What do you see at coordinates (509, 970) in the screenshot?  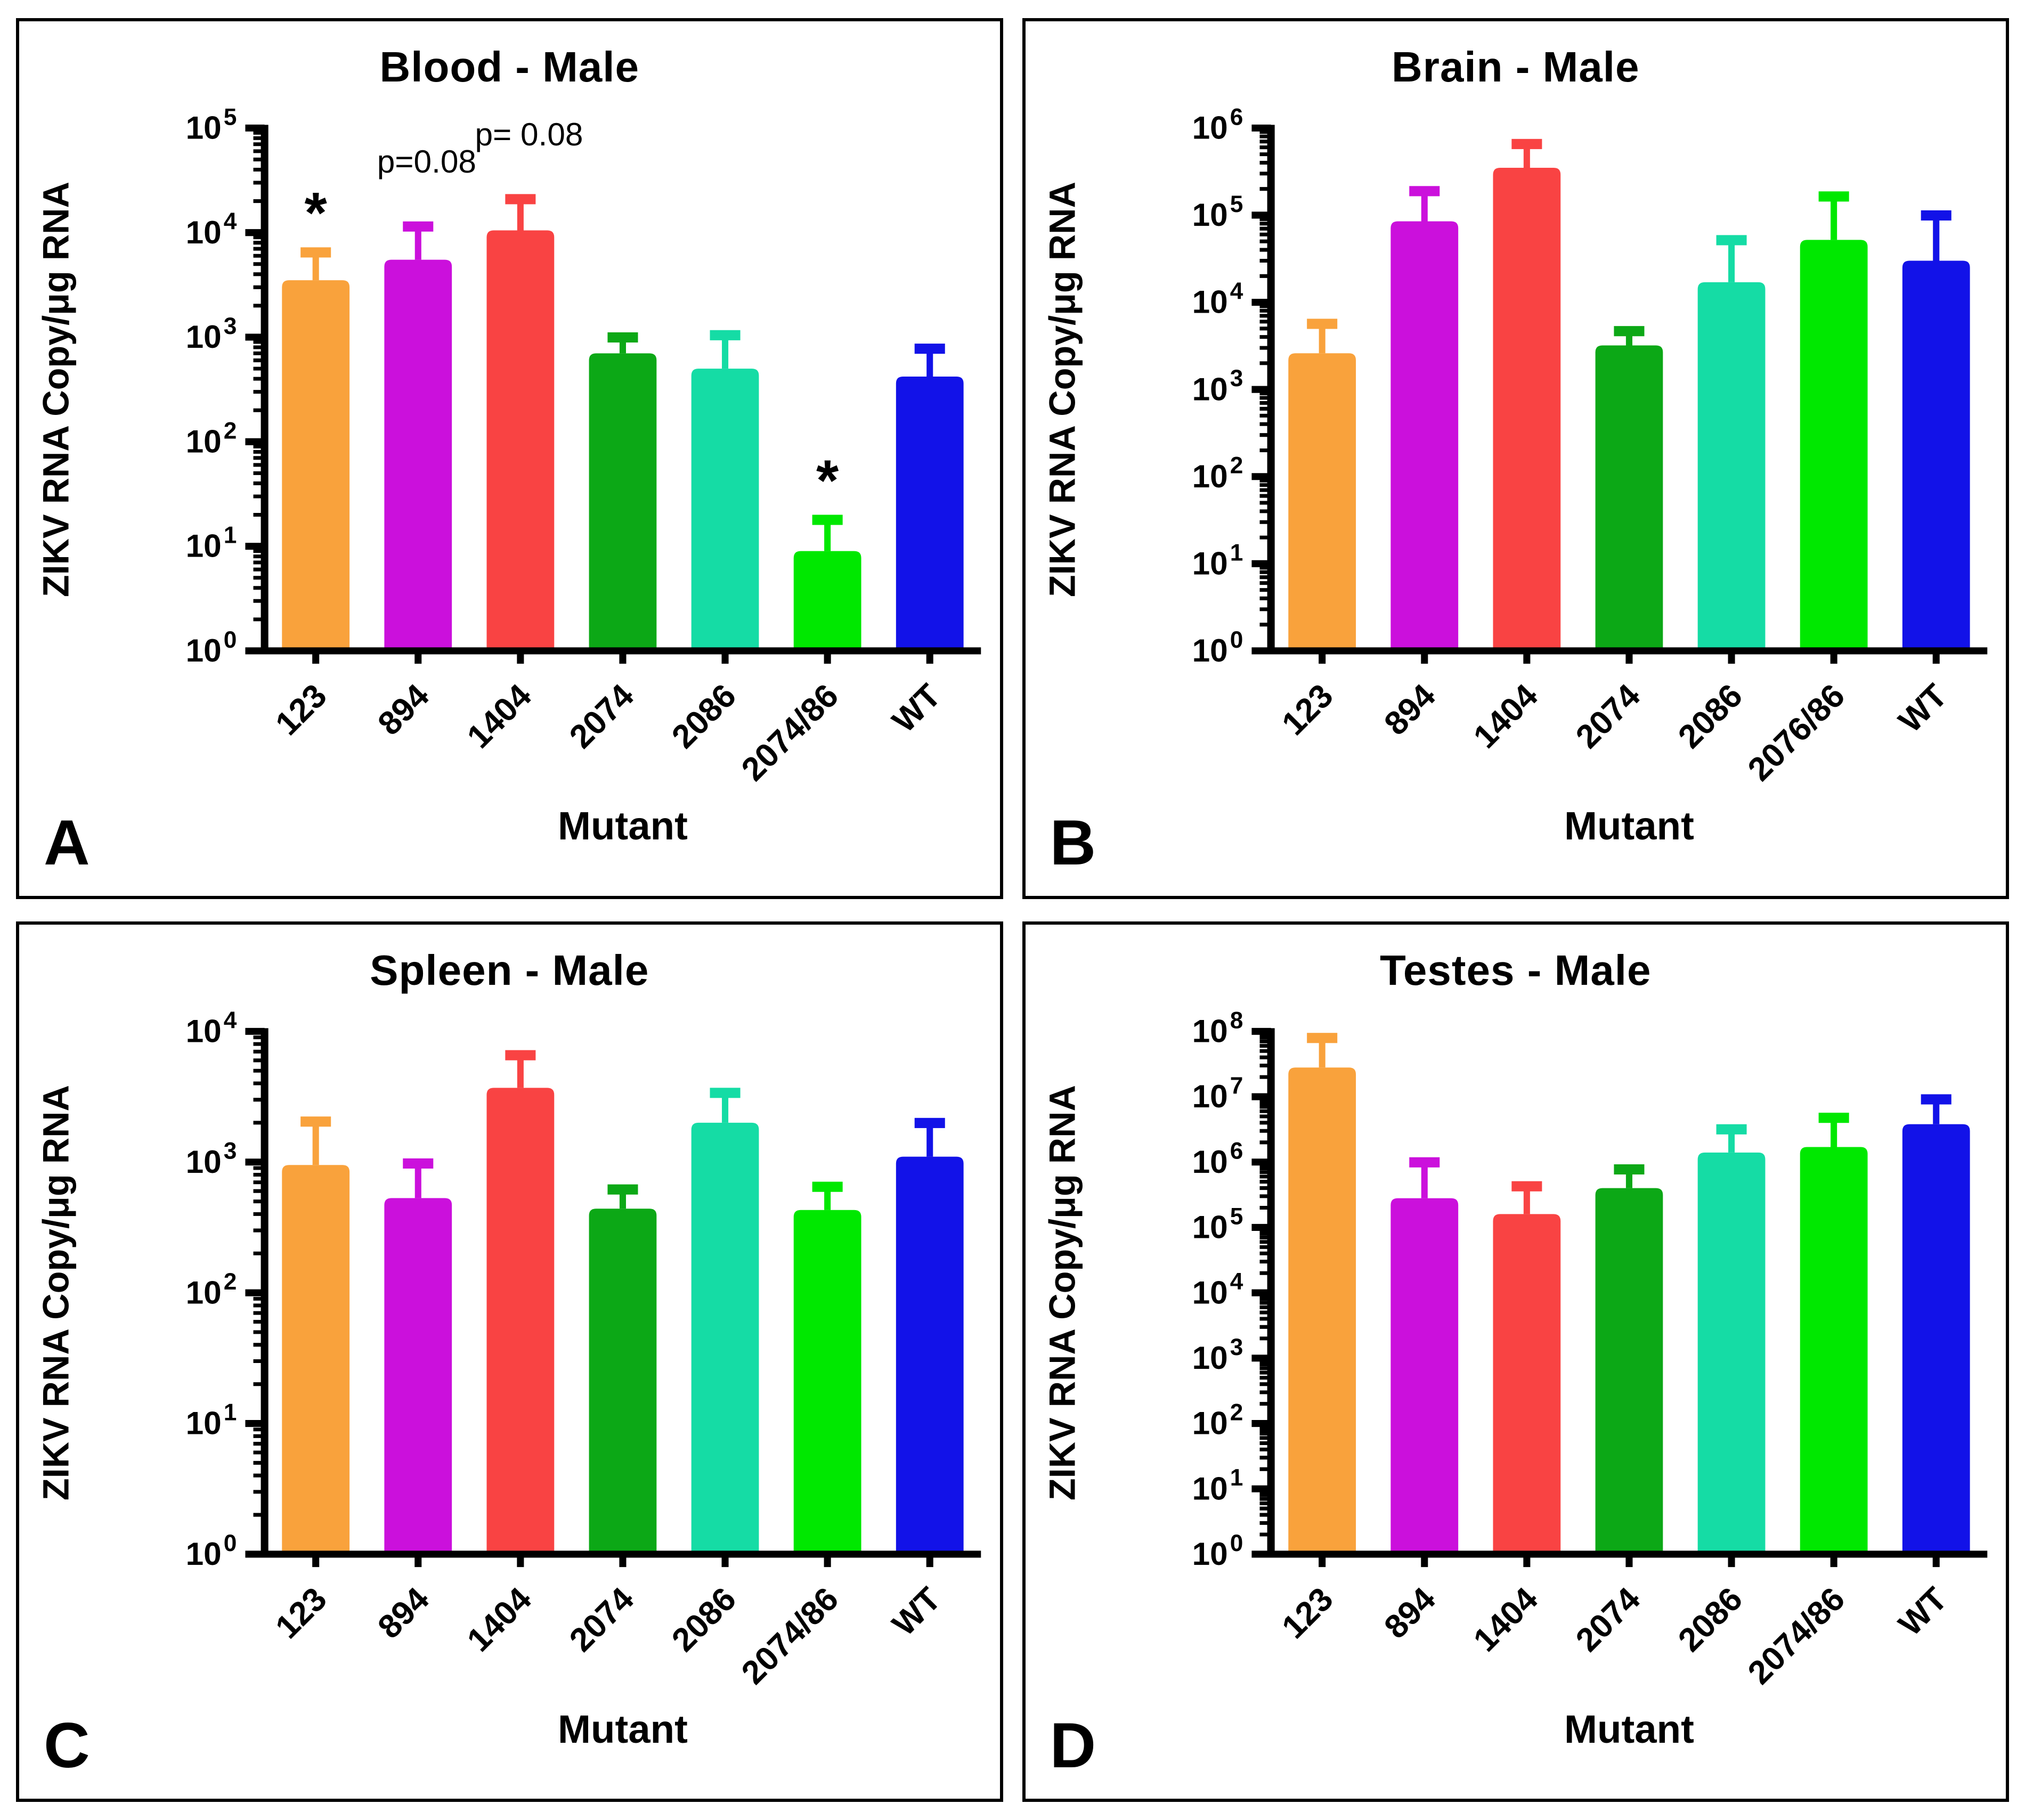 I see `chart-title: Spleen - Male` at bounding box center [509, 970].